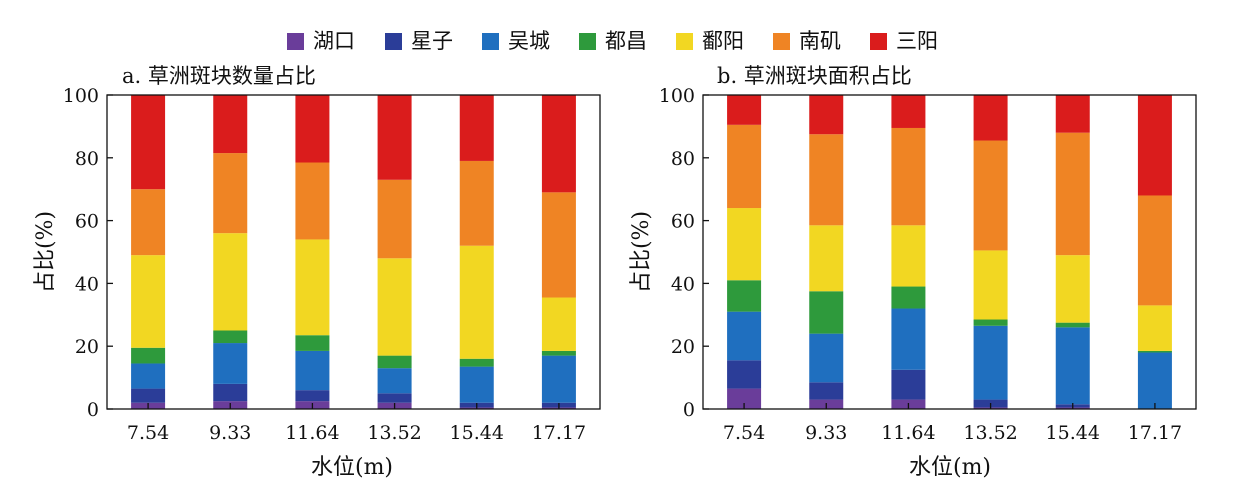 The image size is (1238, 498). I want to click on bar-segment-p1-c1-s2, so click(148, 395).